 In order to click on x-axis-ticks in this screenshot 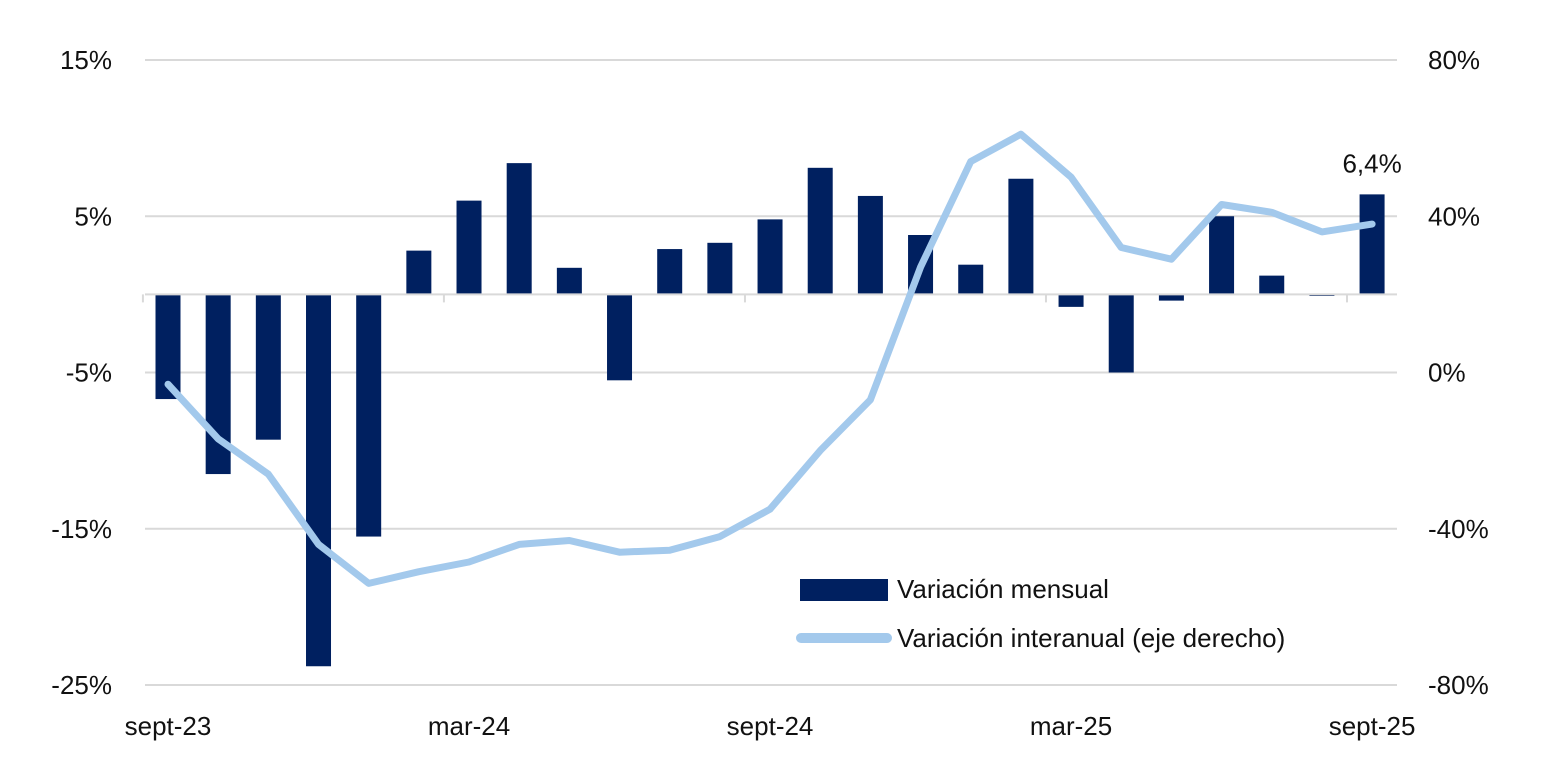, I will do `click(744, 298)`.